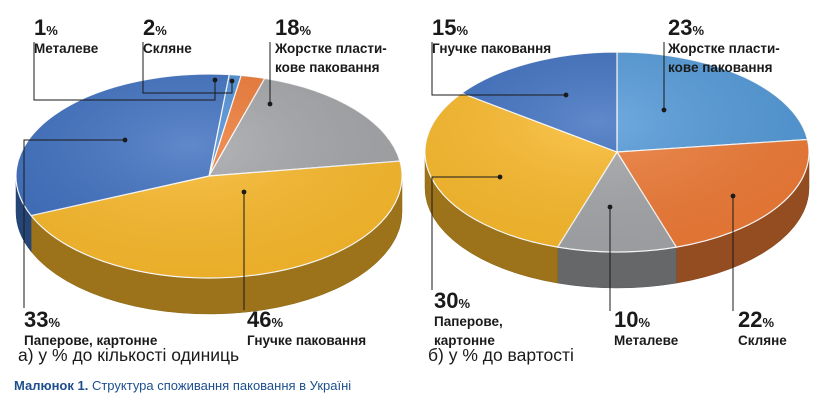 The width and height of the screenshot is (820, 408). What do you see at coordinates (51, 385) in the screenshot?
I see `caption-prefix: Малюнок 1.` at bounding box center [51, 385].